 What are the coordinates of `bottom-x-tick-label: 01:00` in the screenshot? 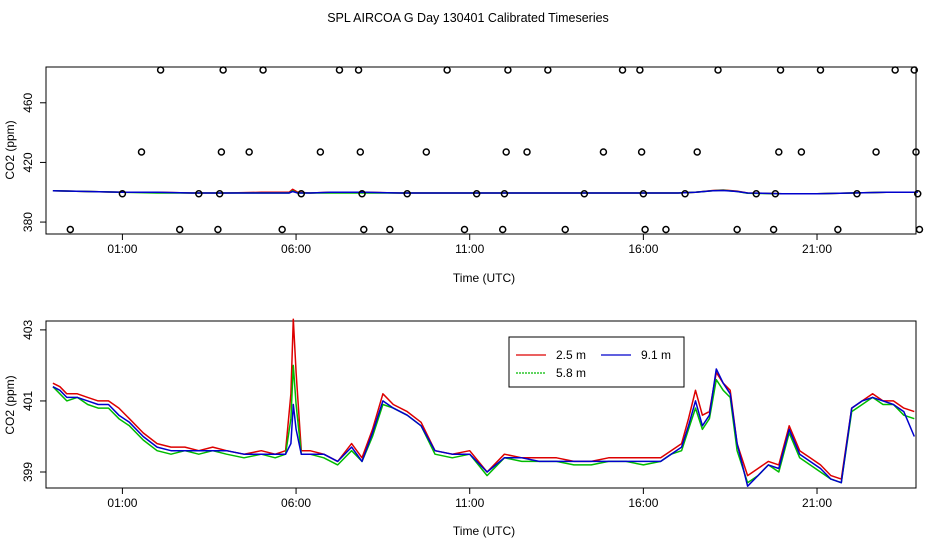 It's located at (122, 503).